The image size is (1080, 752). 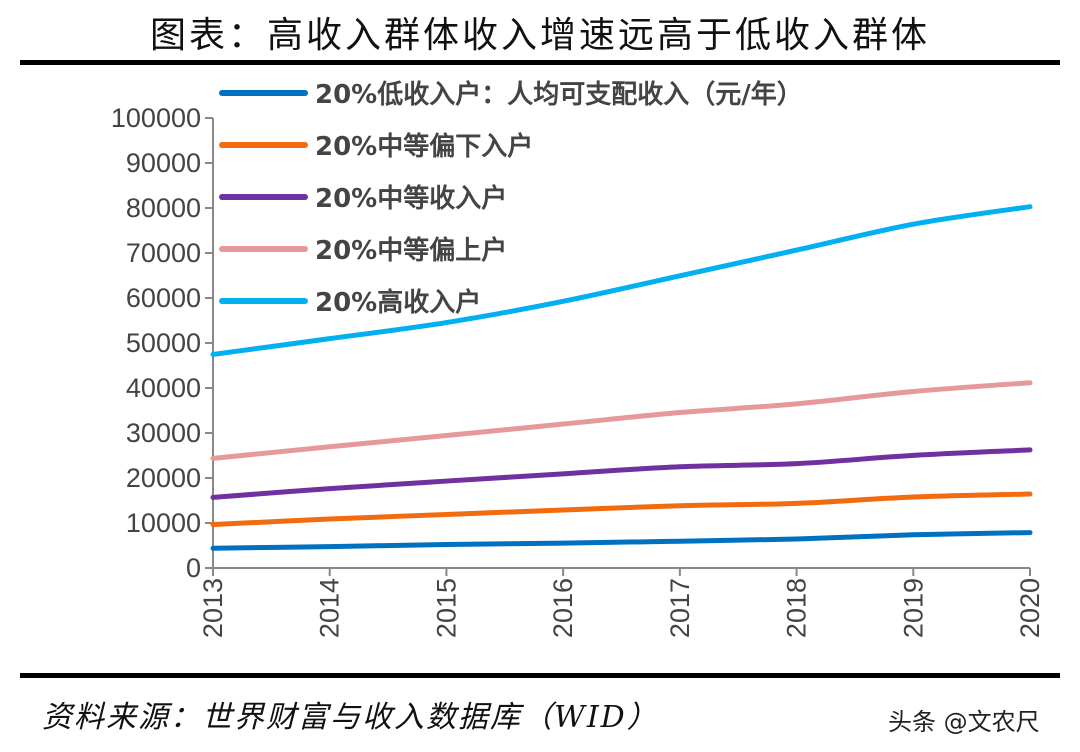 What do you see at coordinates (424, 146) in the screenshot?
I see `legend-label-2: 20%中等偏下入户` at bounding box center [424, 146].